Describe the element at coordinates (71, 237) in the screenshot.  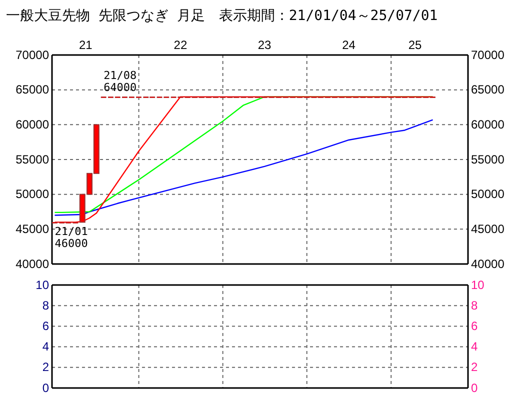
I see `annotation: 21/01 46000` at that location.